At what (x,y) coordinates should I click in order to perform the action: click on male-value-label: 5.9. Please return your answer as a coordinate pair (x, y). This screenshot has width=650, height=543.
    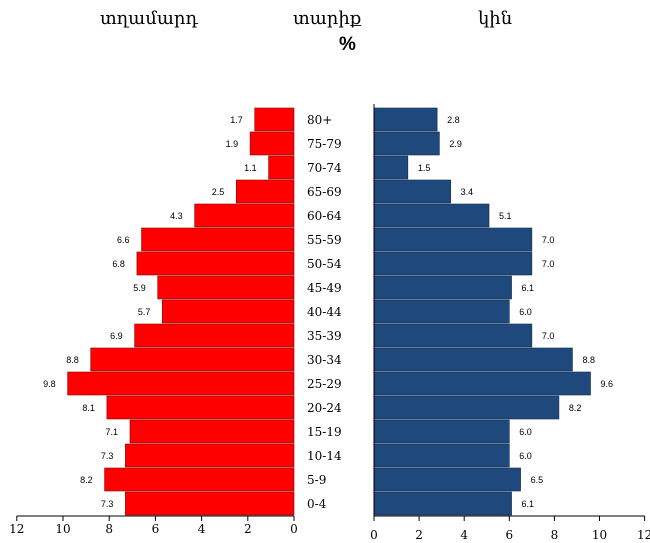
    Looking at the image, I should click on (139, 288).